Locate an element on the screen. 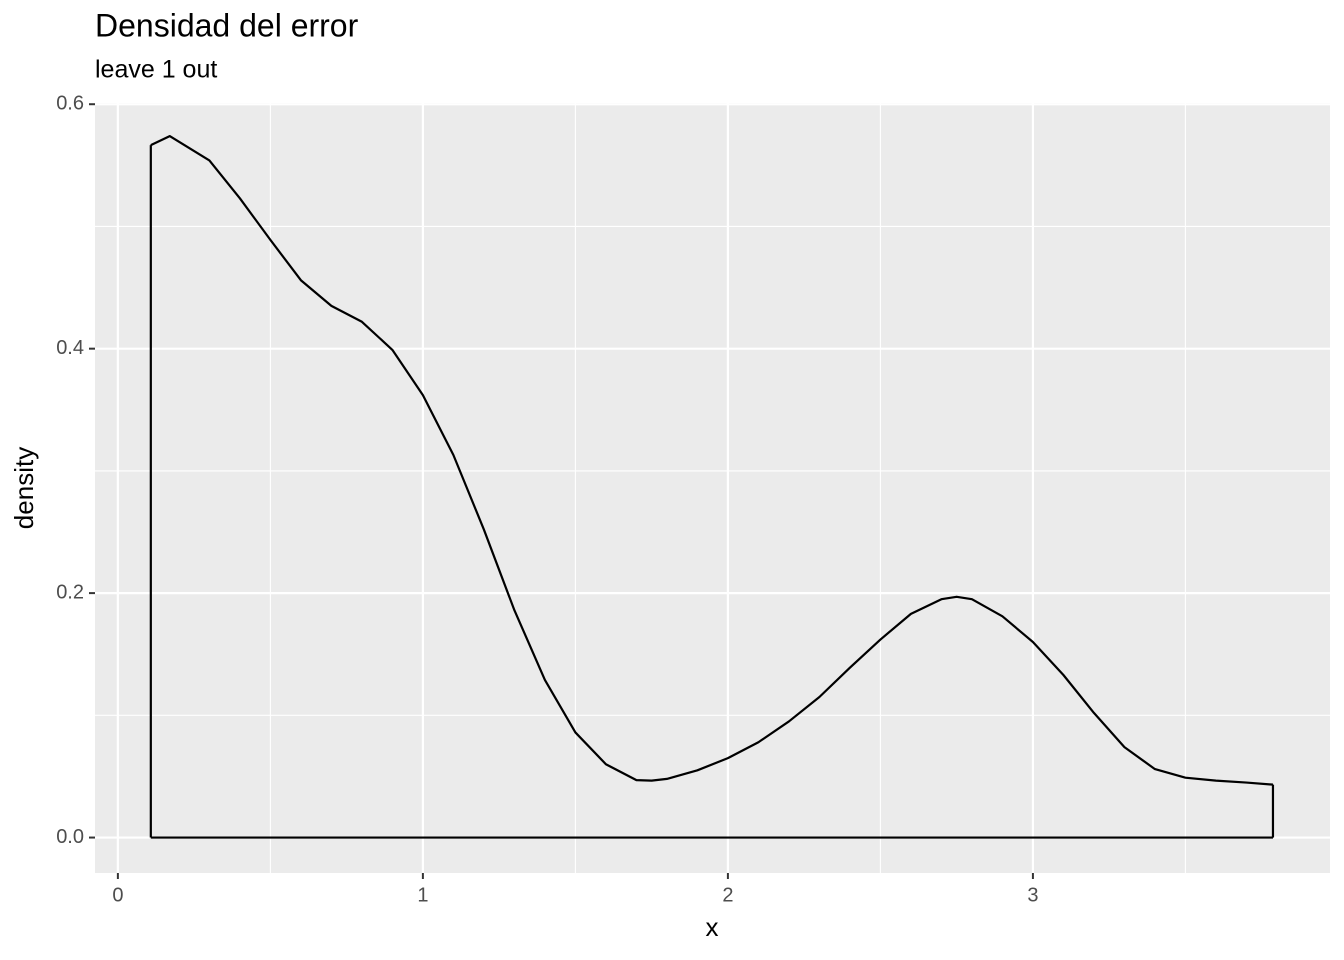  x-tick-label: 1 is located at coordinates (422, 895).